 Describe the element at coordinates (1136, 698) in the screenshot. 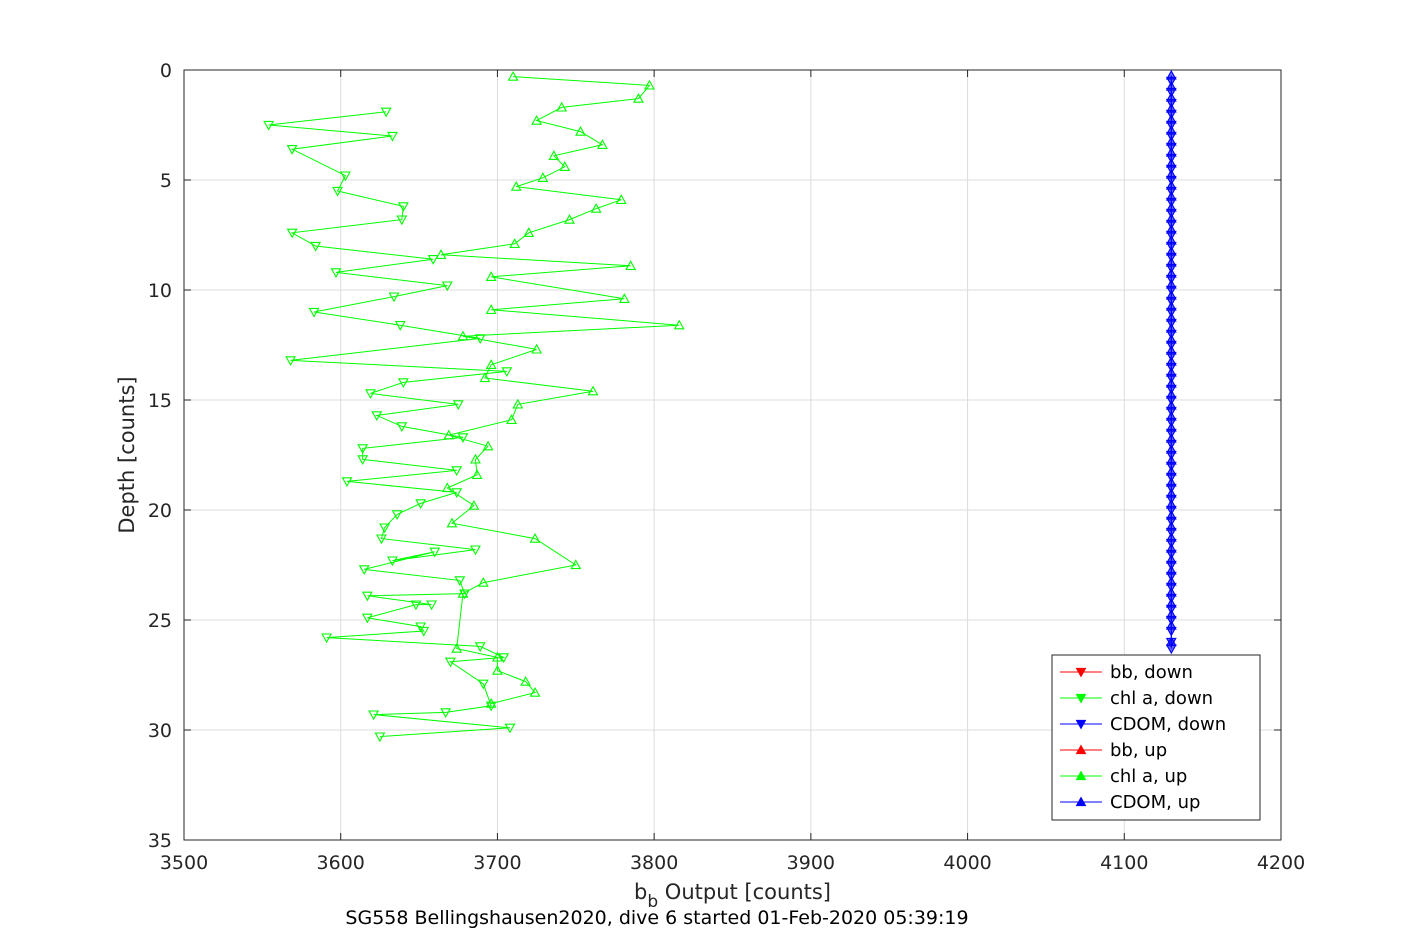

I see `legend-item: chl a, down` at that location.